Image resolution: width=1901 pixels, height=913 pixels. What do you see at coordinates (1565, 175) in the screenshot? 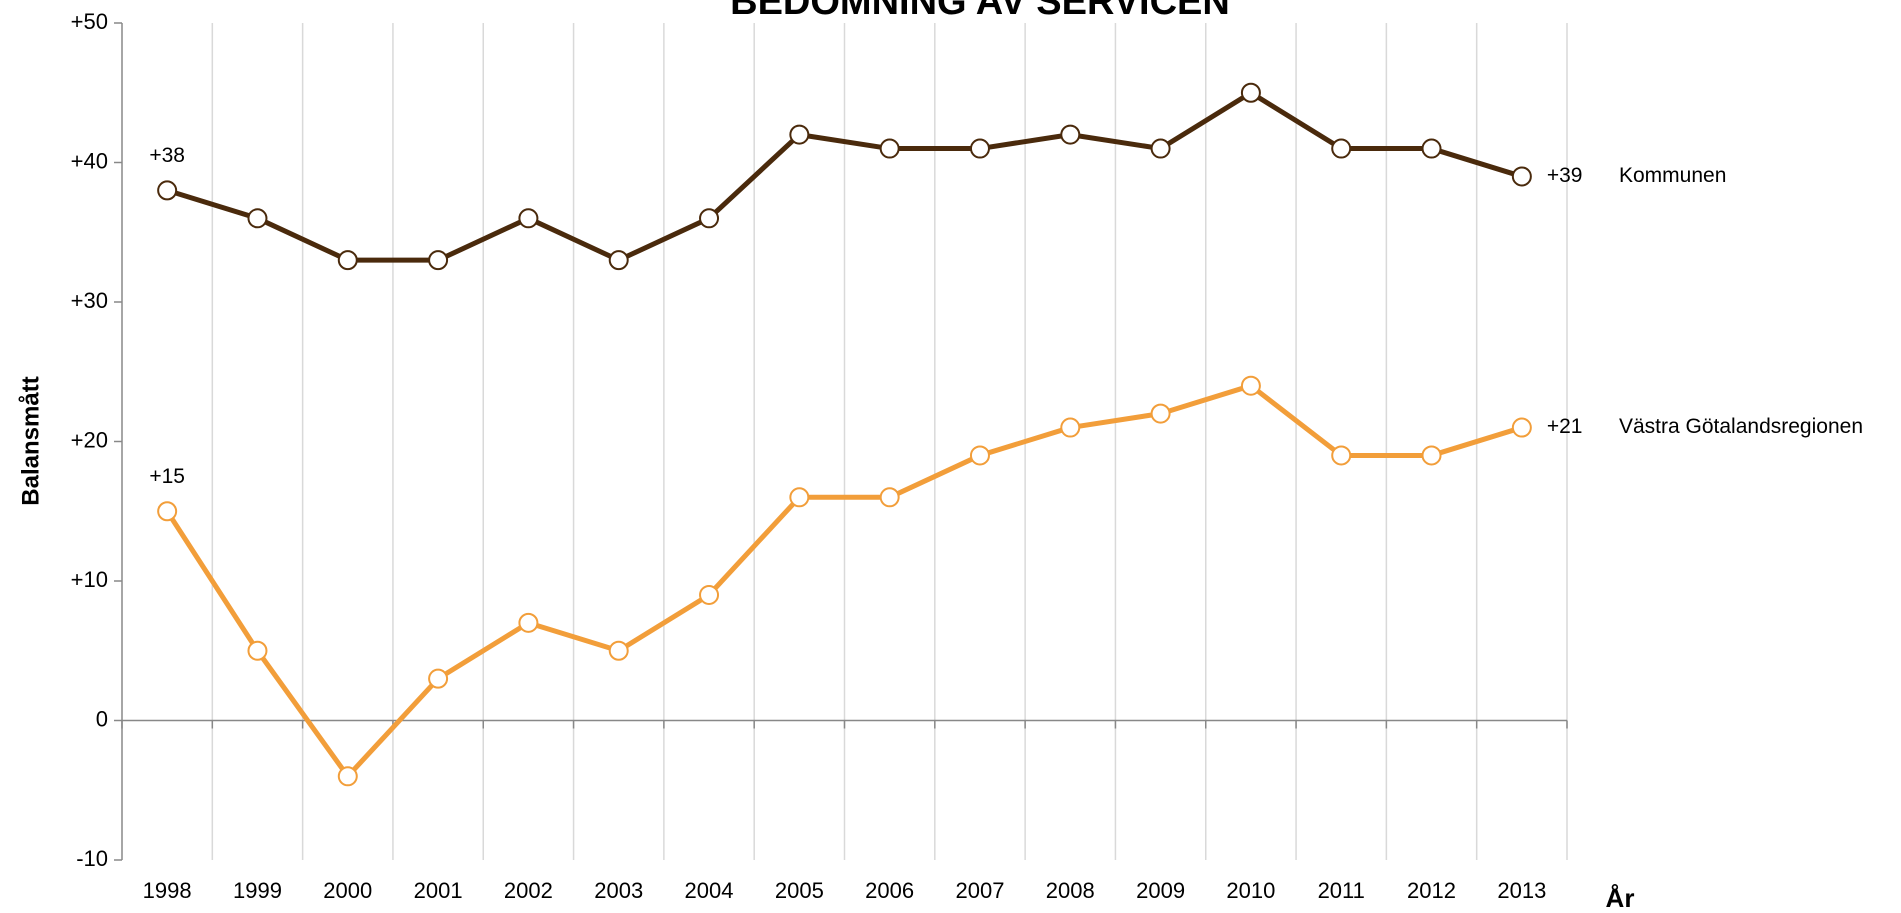
I see `data-label: +39` at bounding box center [1565, 175].